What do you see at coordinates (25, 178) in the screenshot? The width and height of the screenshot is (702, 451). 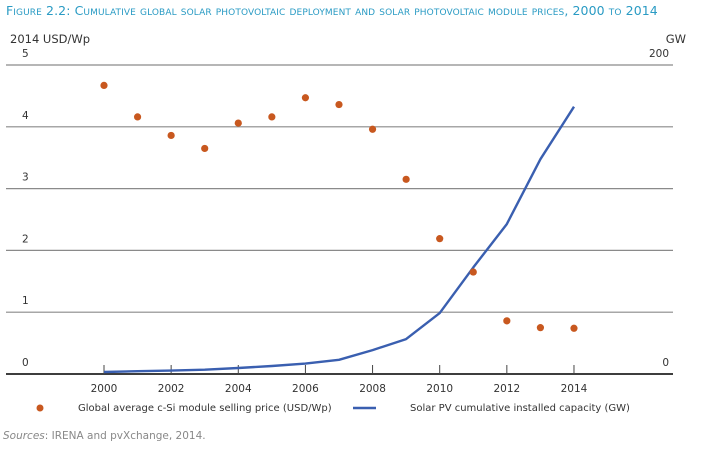 I see `left-tick-label: 3` at bounding box center [25, 178].